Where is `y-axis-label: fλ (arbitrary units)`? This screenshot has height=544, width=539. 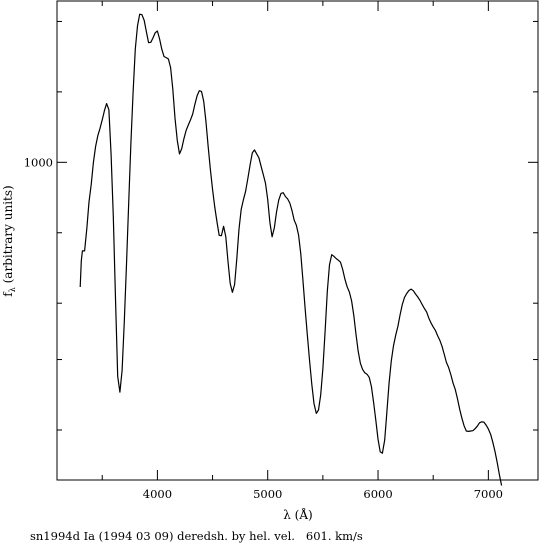 y-axis-label: fλ (arbitrary units) is located at coordinates (9, 240).